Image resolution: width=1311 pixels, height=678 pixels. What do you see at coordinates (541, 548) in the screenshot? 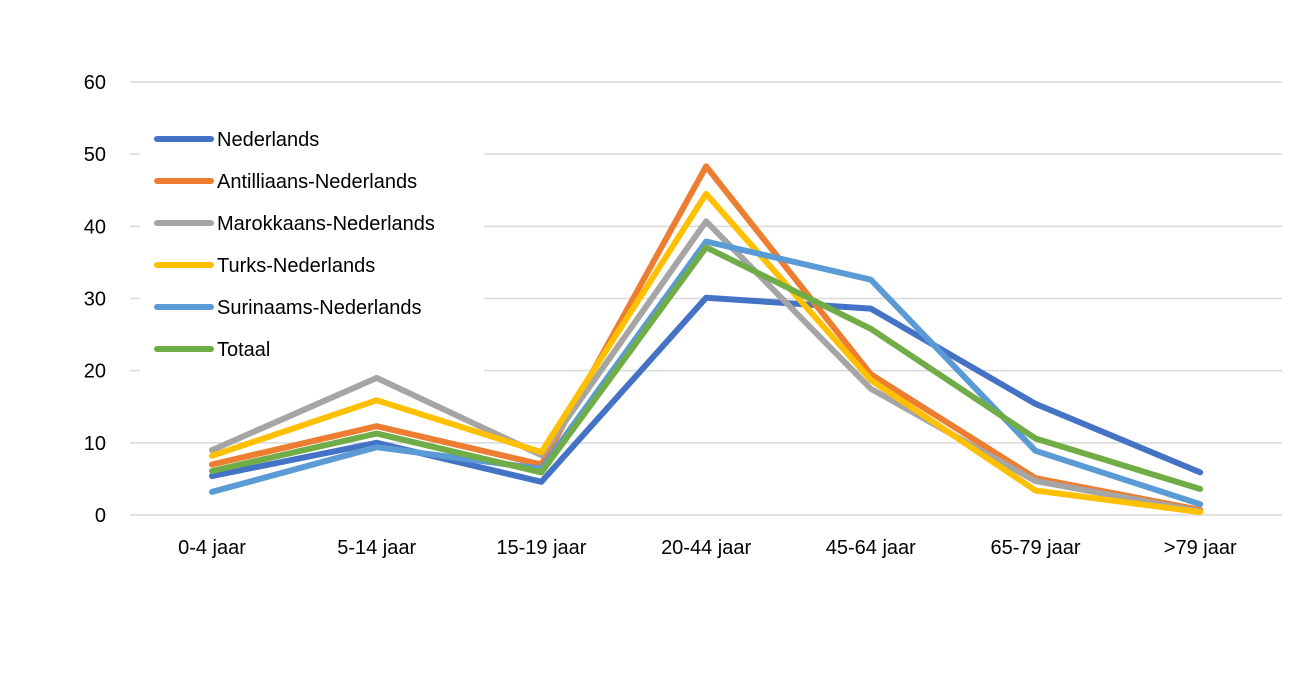
I see `x-tick-label: 15-19 jaar` at bounding box center [541, 548].